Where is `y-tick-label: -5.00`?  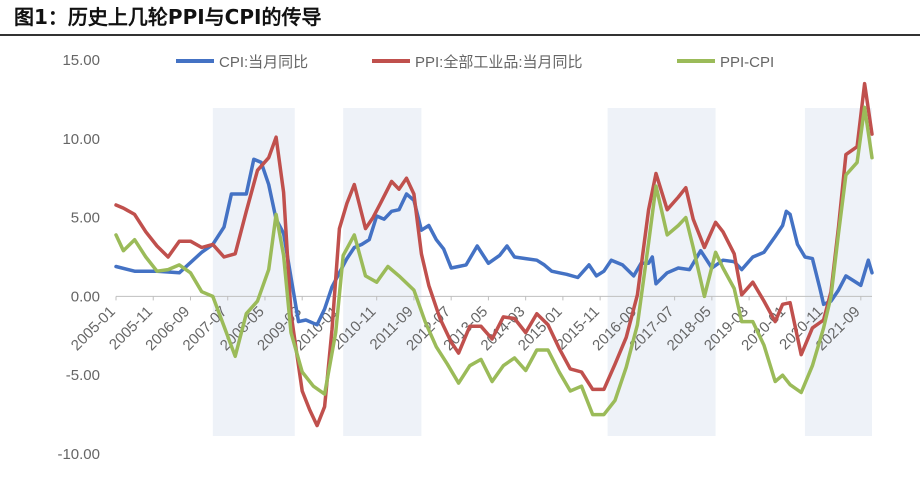
y-tick-label: -5.00 is located at coordinates (83, 375).